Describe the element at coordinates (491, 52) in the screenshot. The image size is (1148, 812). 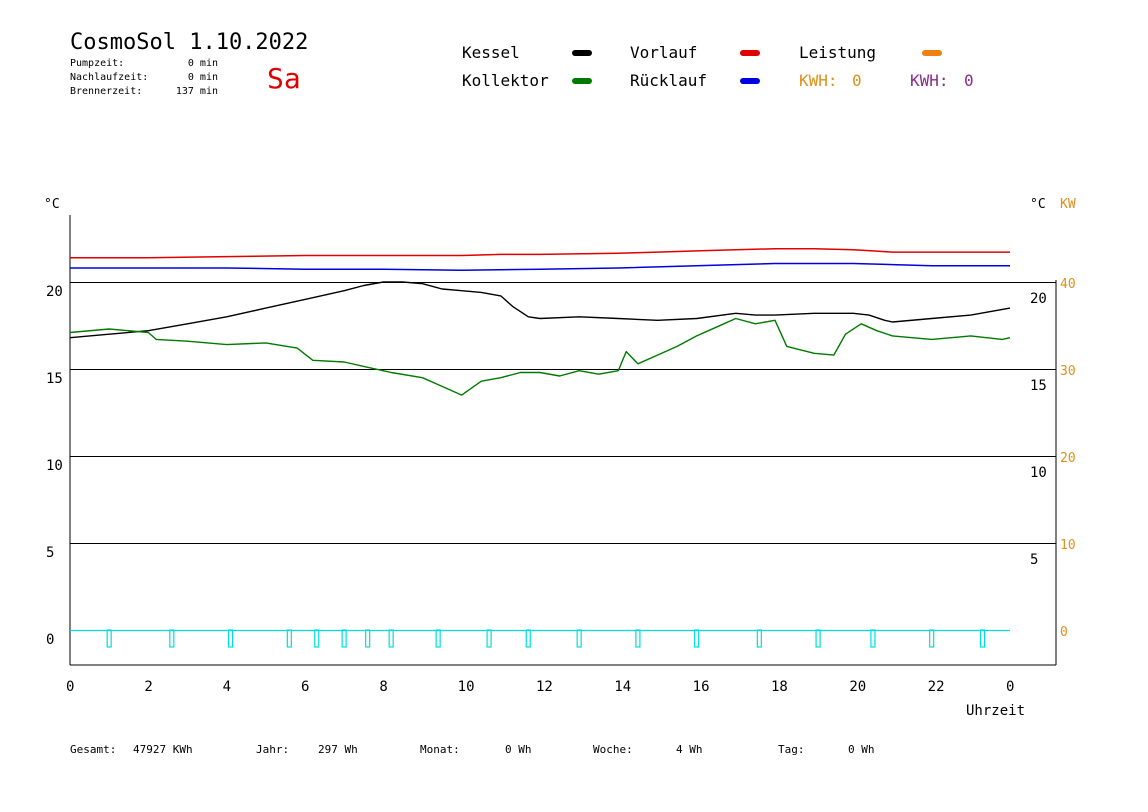
I see `legend-kessel-label: Kessel` at that location.